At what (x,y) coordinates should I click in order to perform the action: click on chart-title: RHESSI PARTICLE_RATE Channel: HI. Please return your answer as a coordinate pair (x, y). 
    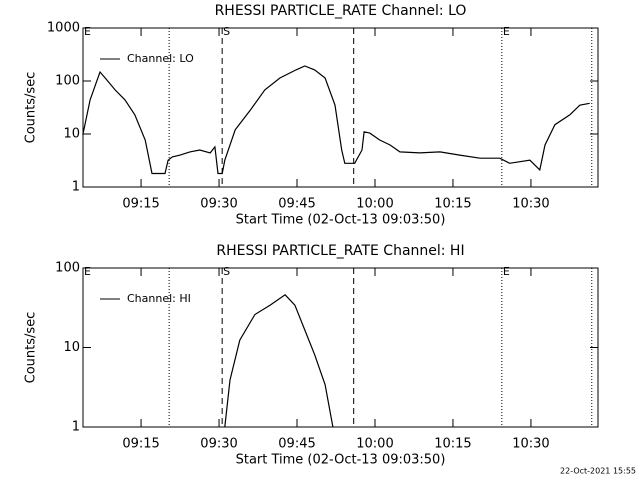
    Looking at the image, I should click on (340, 251).